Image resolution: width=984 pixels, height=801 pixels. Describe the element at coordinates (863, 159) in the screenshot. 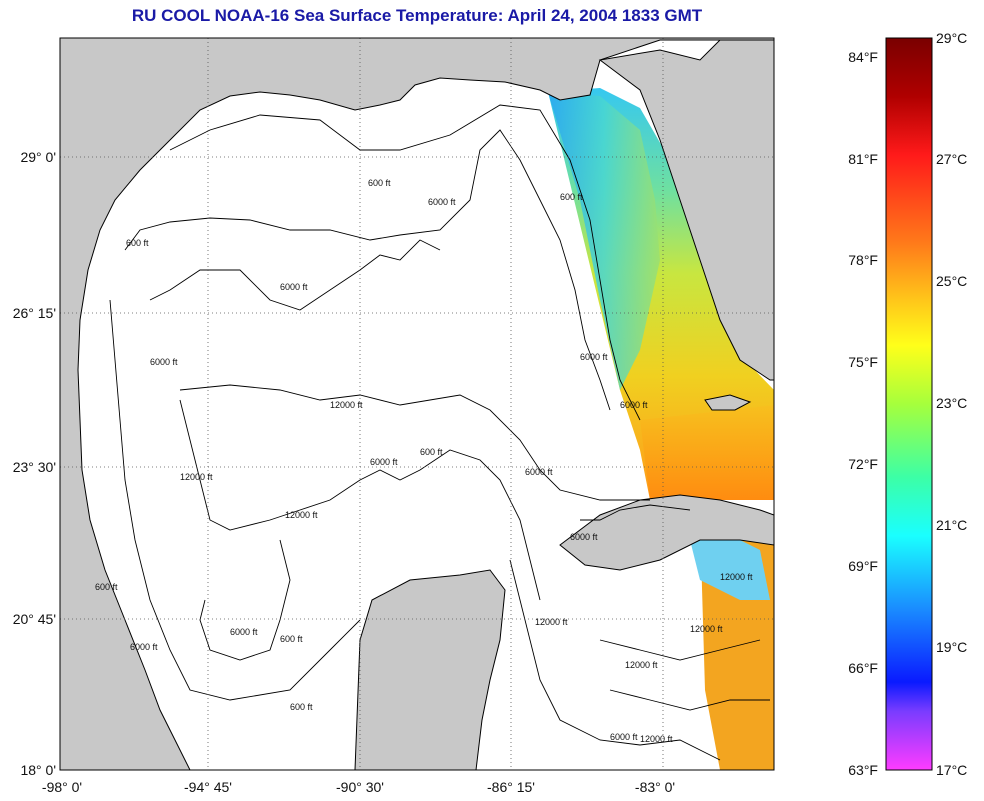

I see `fahrenheit-label: 81°F` at that location.